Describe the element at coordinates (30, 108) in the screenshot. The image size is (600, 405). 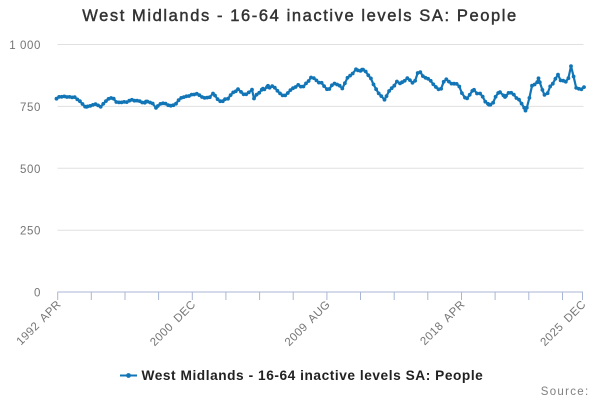
I see `svg-text: 750` at that location.